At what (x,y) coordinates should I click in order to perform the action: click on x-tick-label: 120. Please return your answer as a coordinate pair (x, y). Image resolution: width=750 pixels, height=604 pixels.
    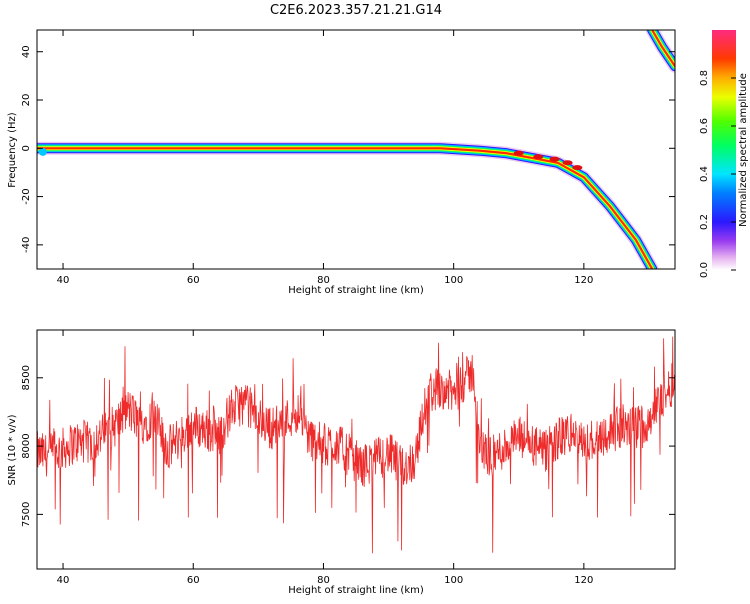
    Looking at the image, I should click on (583, 280).